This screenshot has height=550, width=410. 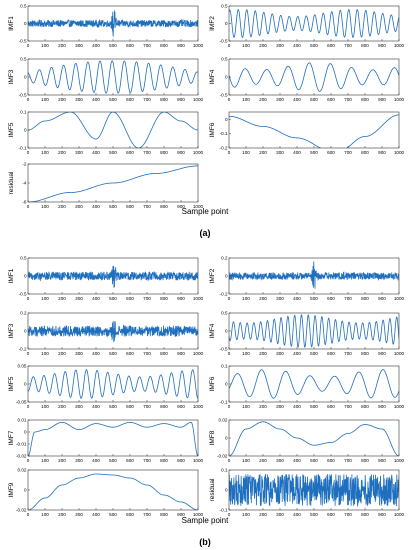 What do you see at coordinates (113, 183) in the screenshot?
I see `series-line-a-residual` at bounding box center [113, 183].